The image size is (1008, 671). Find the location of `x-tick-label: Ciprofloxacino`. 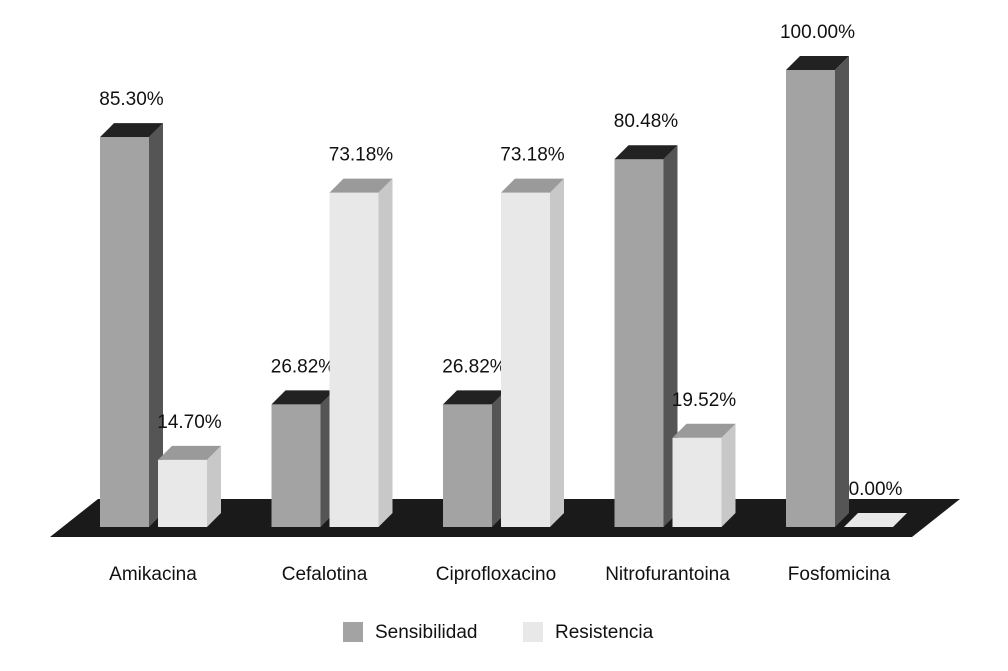

x-tick-label: Ciprofloxacino is located at coordinates (496, 574).